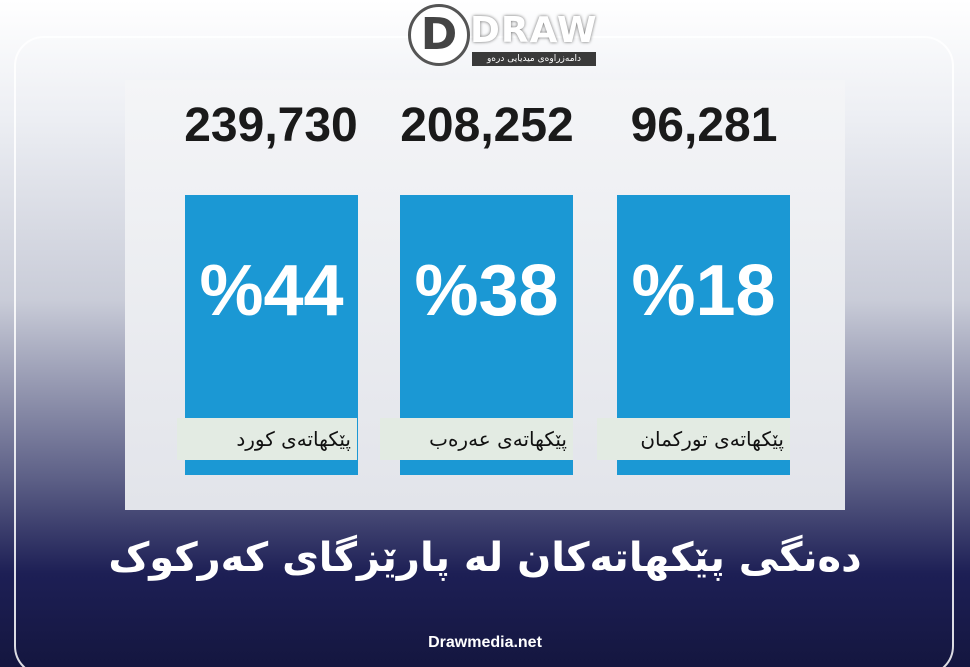  I want to click on percent: %38, so click(486, 291).